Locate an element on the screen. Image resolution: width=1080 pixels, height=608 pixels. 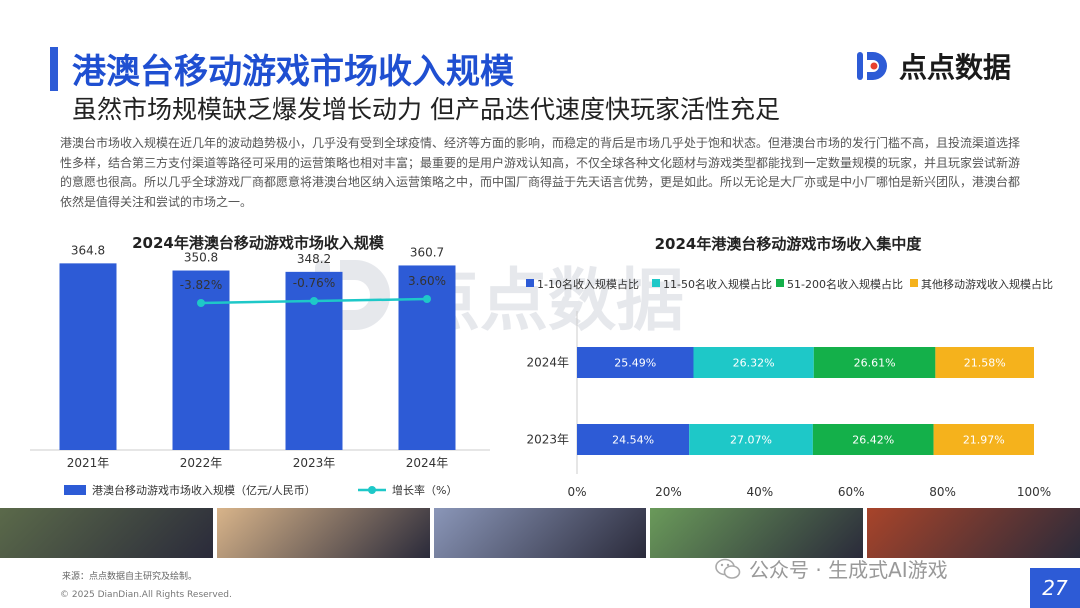
legend-label-growth: 增长率（%） is located at coordinates (424, 490).